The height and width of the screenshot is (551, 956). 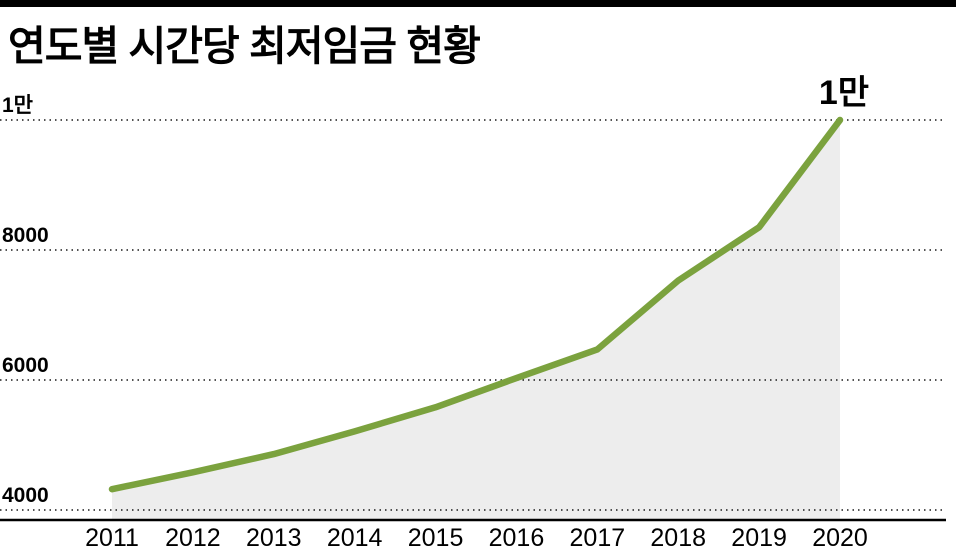 What do you see at coordinates (25, 495) in the screenshot?
I see `y-tick-label: 4000` at bounding box center [25, 495].